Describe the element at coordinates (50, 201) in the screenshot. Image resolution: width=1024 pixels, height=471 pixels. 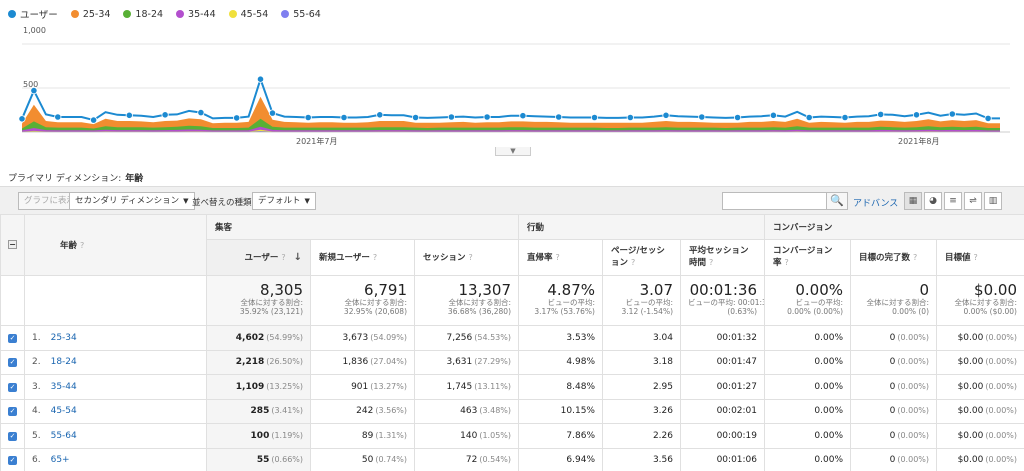
I see `plot-rows-button: グラフに表示` at that location.